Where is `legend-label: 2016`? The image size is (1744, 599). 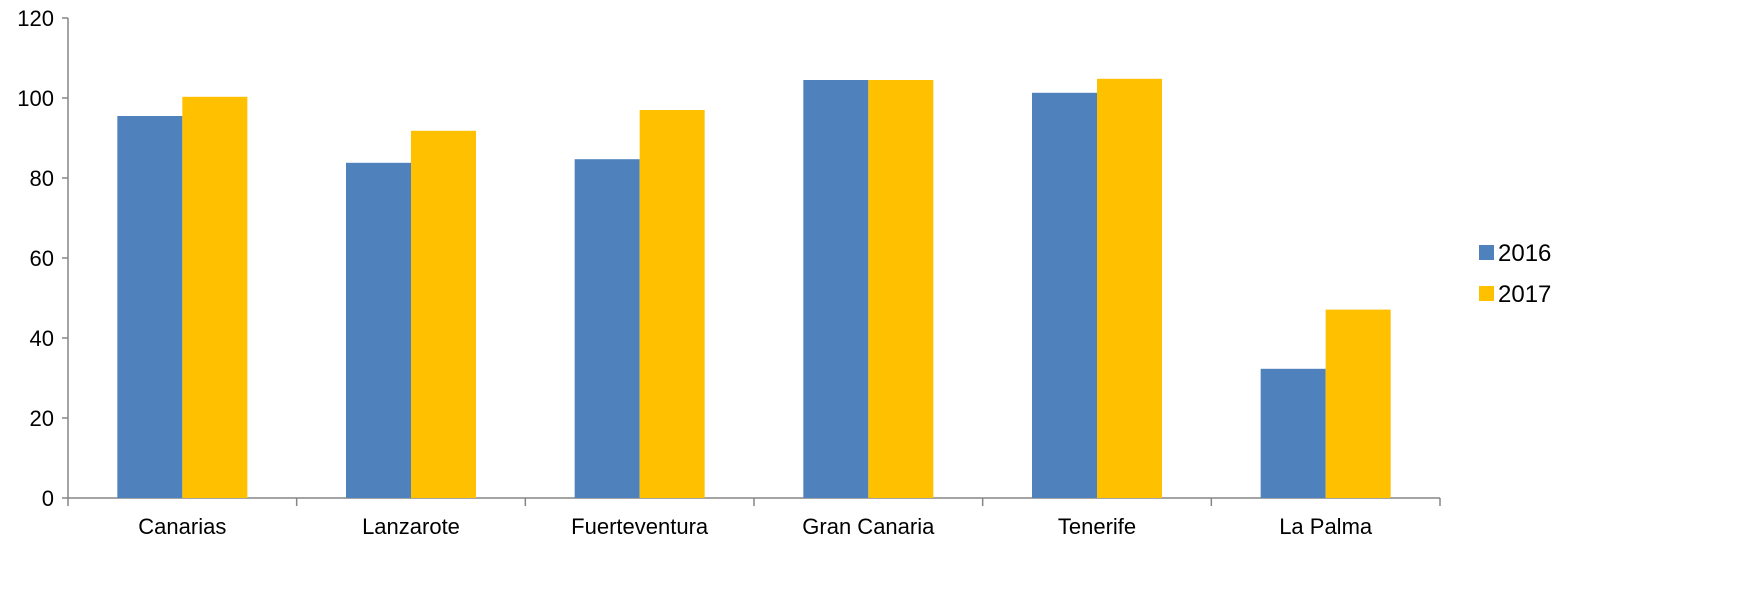
legend-label: 2016 is located at coordinates (1524, 253).